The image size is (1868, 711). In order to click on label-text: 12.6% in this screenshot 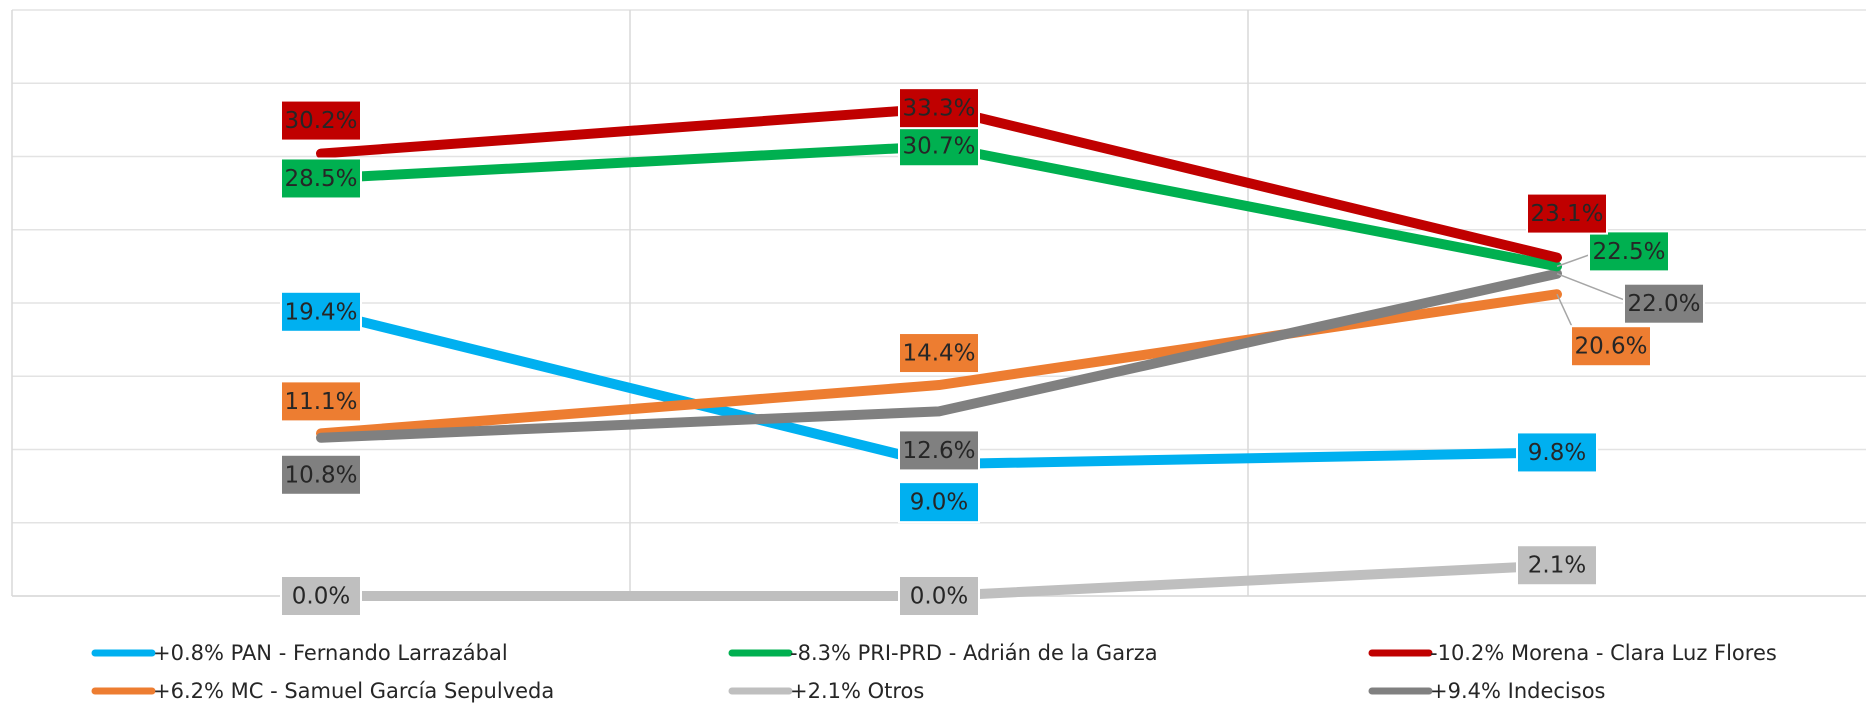, I will do `click(938, 451)`.